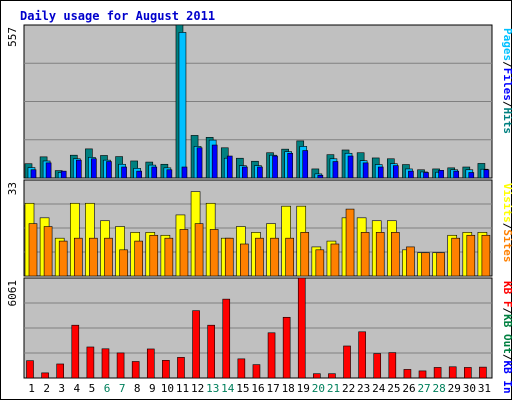 The width and height of the screenshot is (512, 400). I want to click on legend-entry: KB F, so click(506, 294).